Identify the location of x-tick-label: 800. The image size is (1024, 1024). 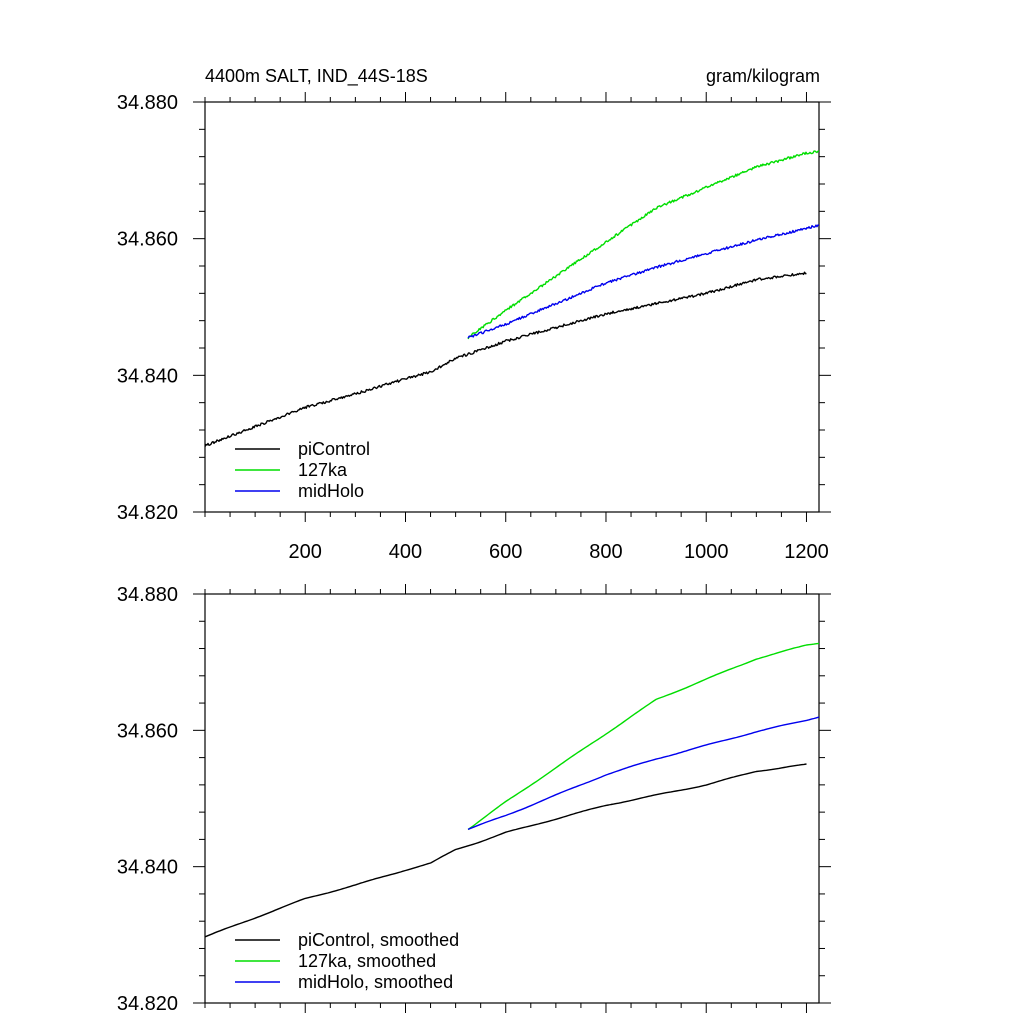
(605, 552).